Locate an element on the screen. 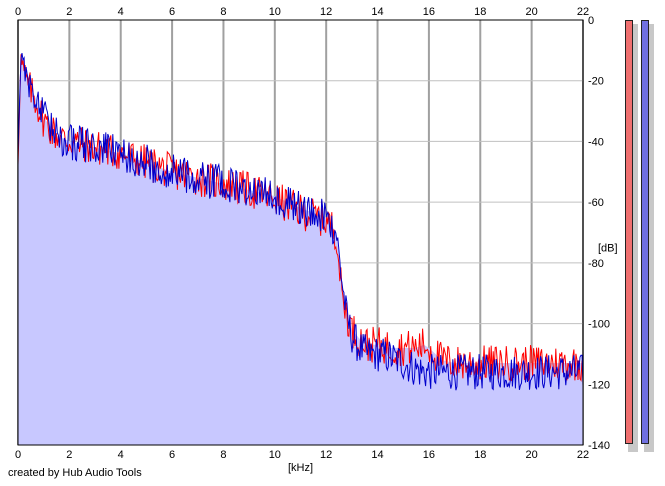  x-tick-top-8: 16 is located at coordinates (429, 12).